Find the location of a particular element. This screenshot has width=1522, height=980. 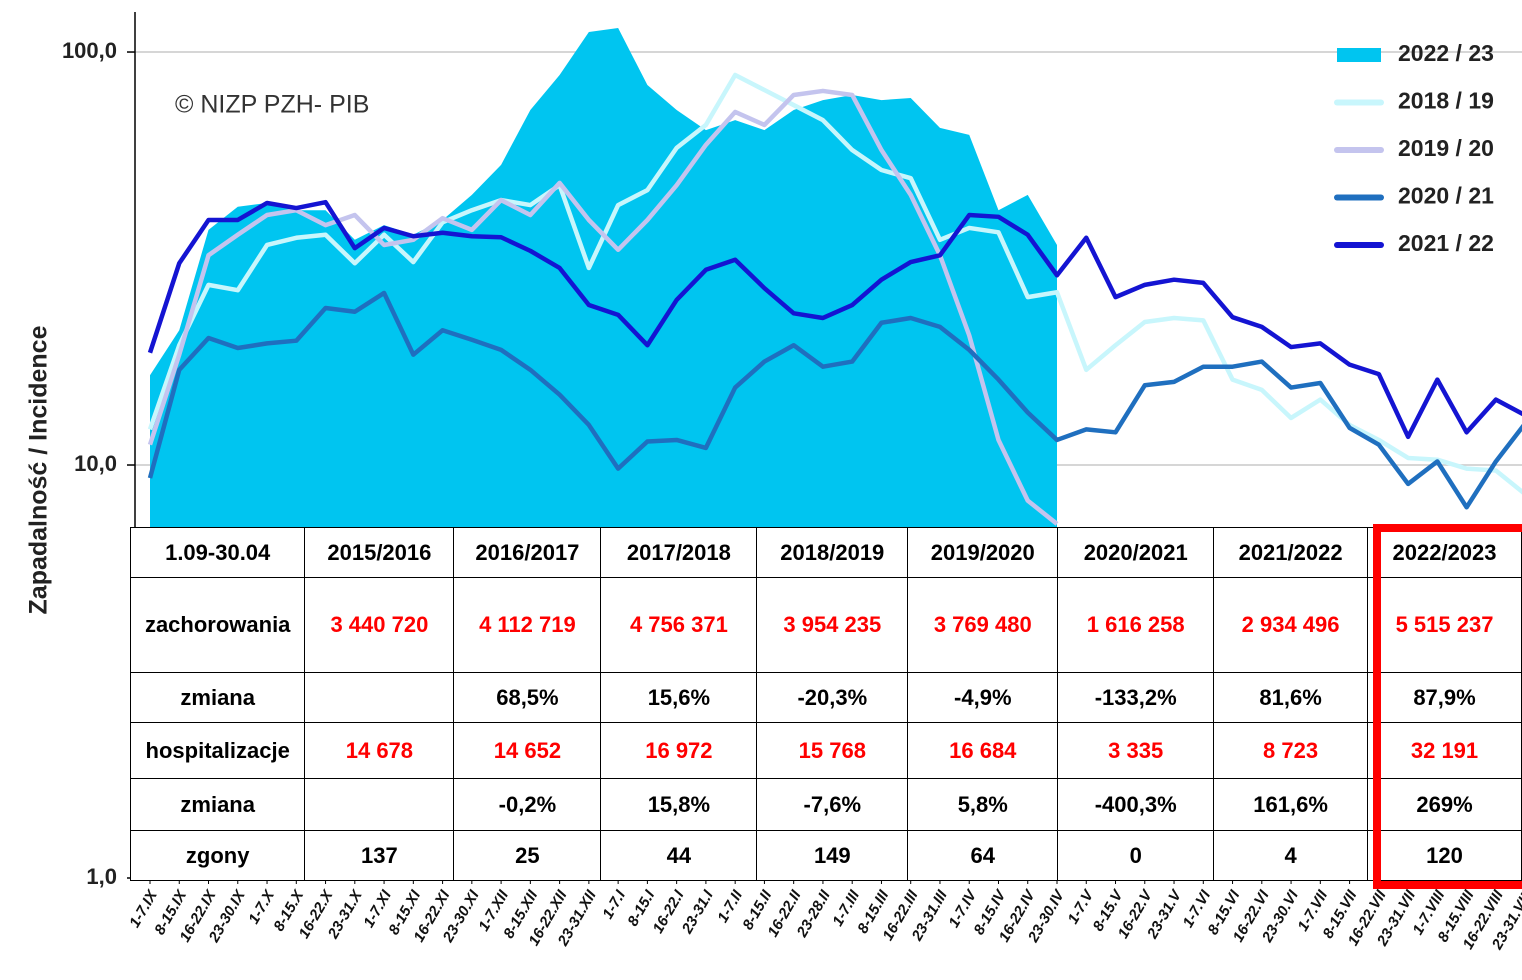

table-cell: zgony is located at coordinates (217, 855).